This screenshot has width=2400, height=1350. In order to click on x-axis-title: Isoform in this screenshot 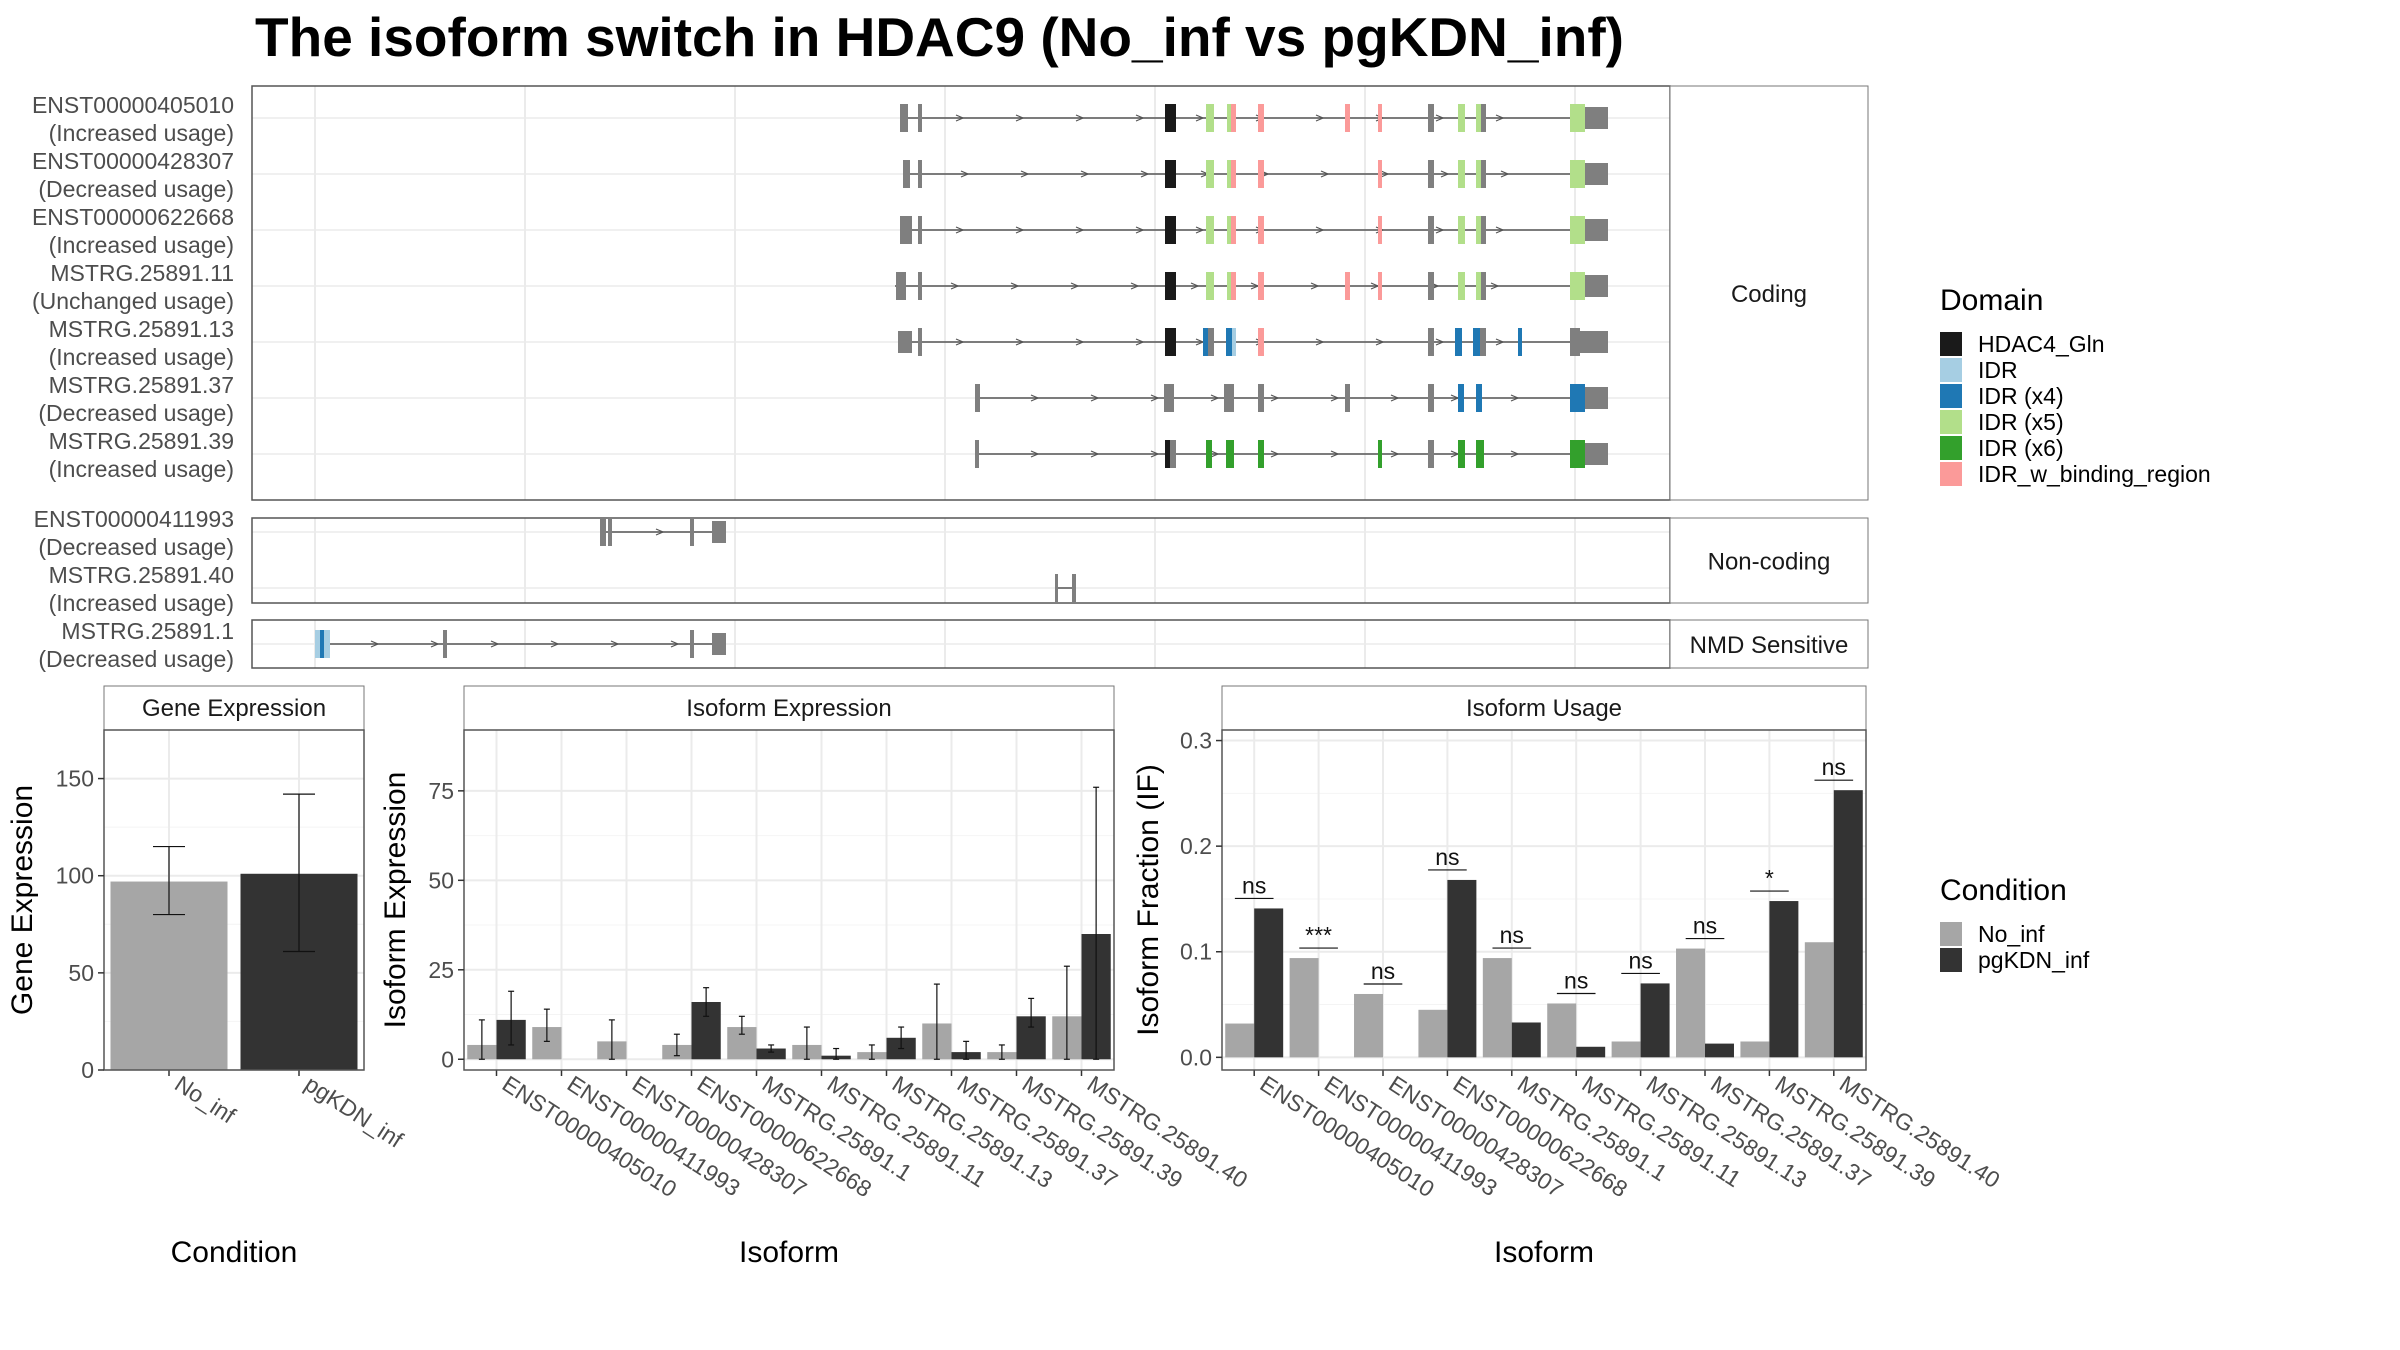, I will do `click(789, 1252)`.